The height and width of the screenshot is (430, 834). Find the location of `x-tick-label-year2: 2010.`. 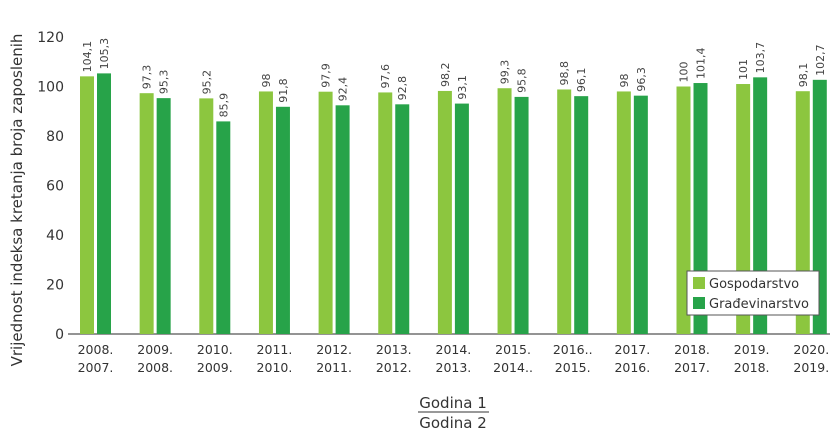

x-tick-label-year2: 2010. is located at coordinates (275, 367).